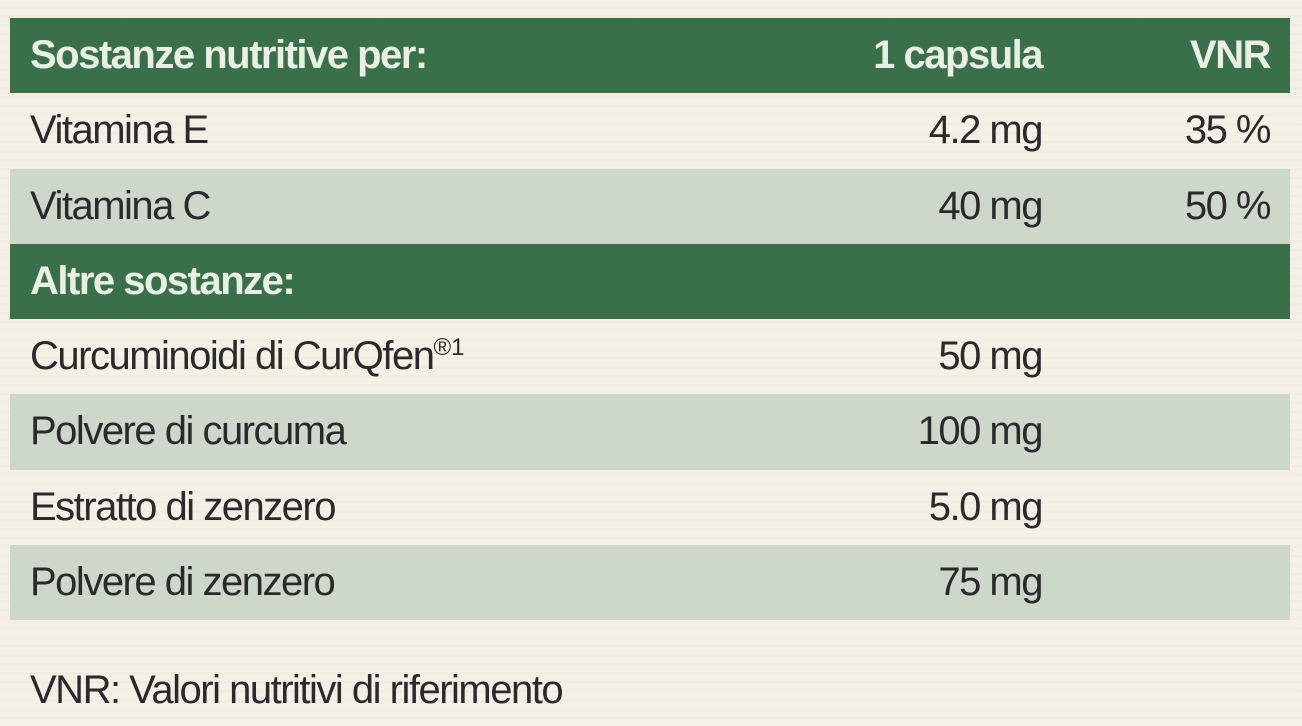  What do you see at coordinates (650, 507) in the screenshot?
I see `table-row: Estratto di zenzero 5.0 mg` at bounding box center [650, 507].